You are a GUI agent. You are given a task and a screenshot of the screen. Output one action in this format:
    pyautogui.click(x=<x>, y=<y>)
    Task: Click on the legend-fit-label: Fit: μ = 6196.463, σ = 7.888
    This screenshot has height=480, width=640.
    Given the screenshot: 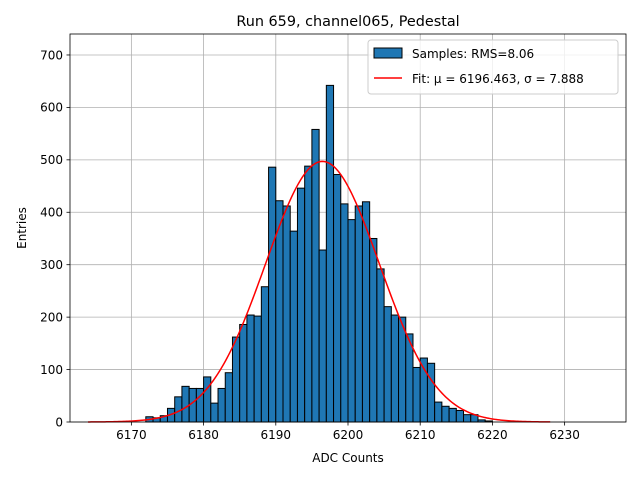 What is the action you would take?
    pyautogui.click(x=498, y=79)
    